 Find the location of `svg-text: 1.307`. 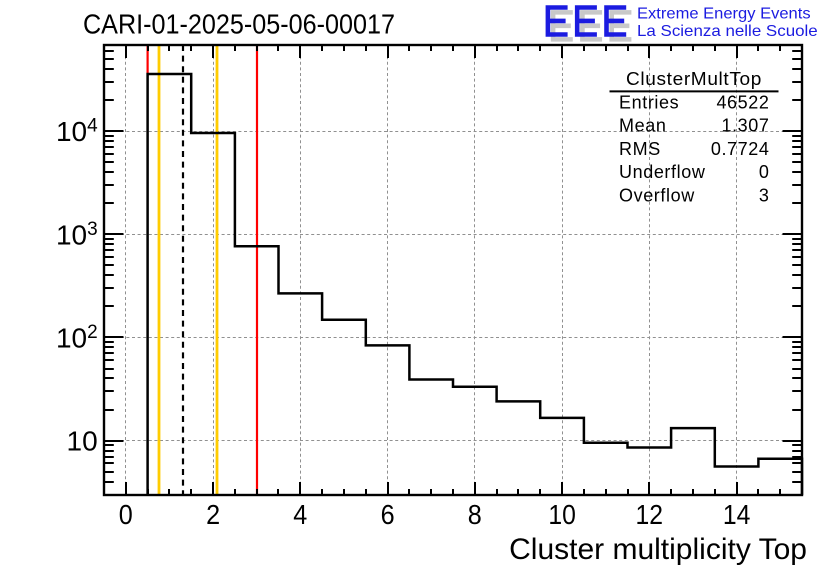

svg-text: 1.307 is located at coordinates (745, 126).